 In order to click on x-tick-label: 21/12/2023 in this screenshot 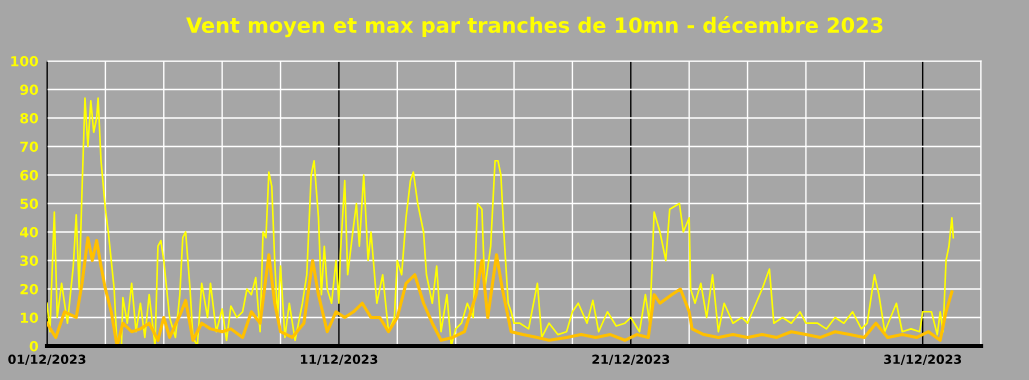, I will do `click(631, 359)`.